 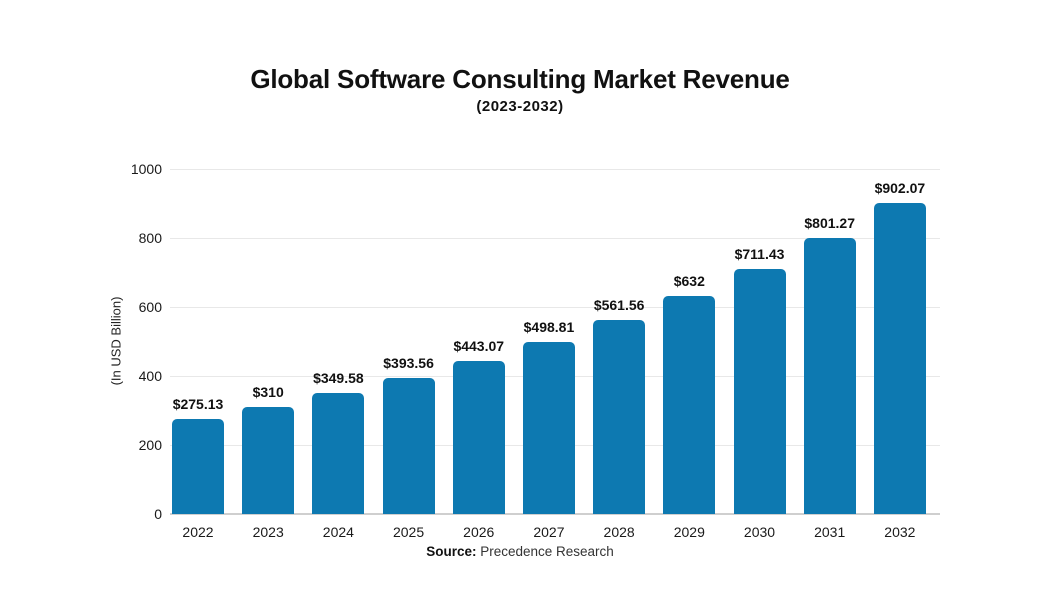 I want to click on bar-2026, so click(x=478, y=437).